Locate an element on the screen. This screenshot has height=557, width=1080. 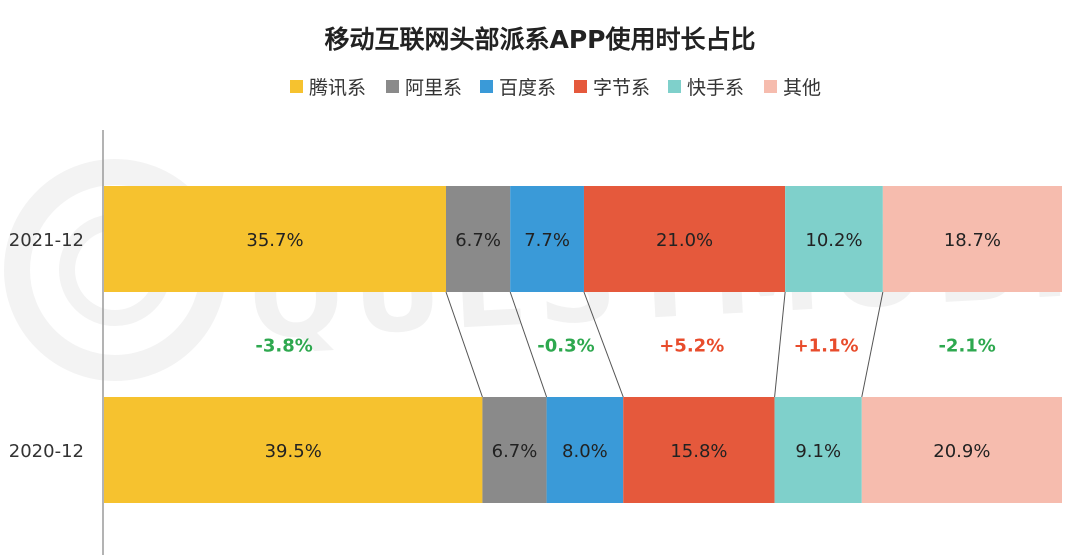
data-label: 18.7% is located at coordinates (972, 240).